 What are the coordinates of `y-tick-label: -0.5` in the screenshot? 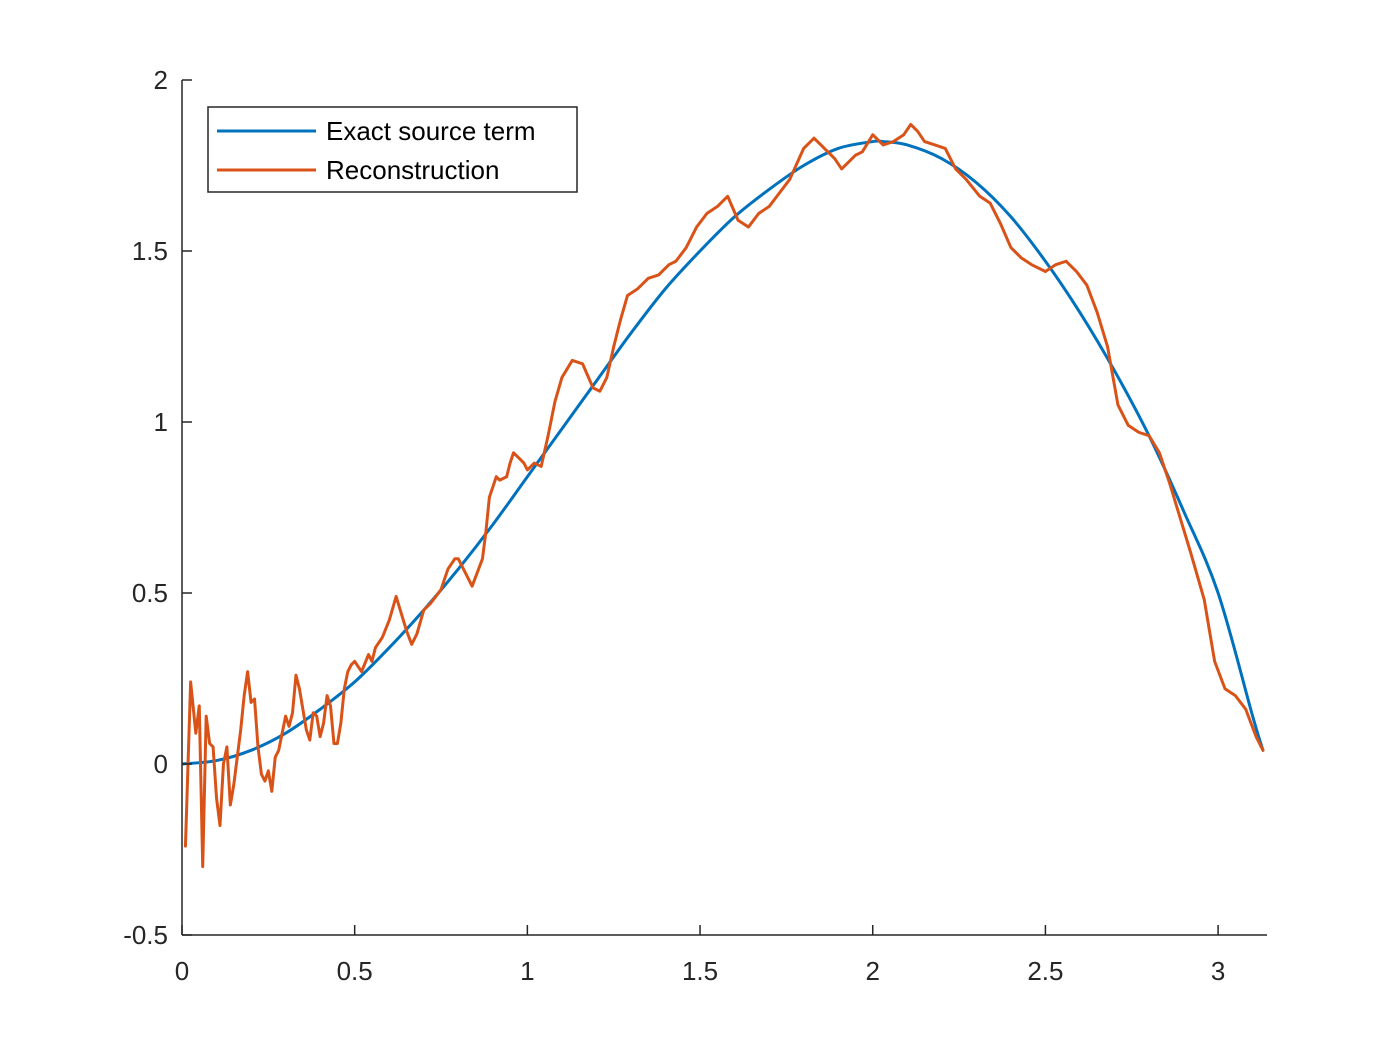 It's located at (145, 935).